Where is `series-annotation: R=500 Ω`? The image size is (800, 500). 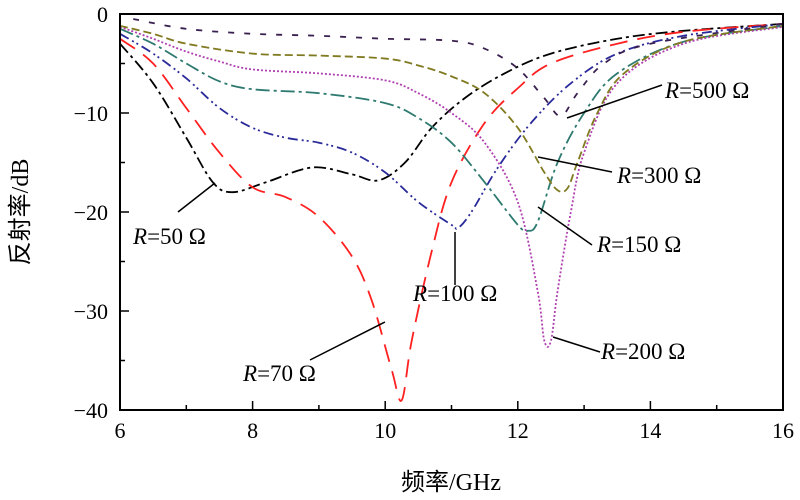 series-annotation: R=500 Ω is located at coordinates (706, 90).